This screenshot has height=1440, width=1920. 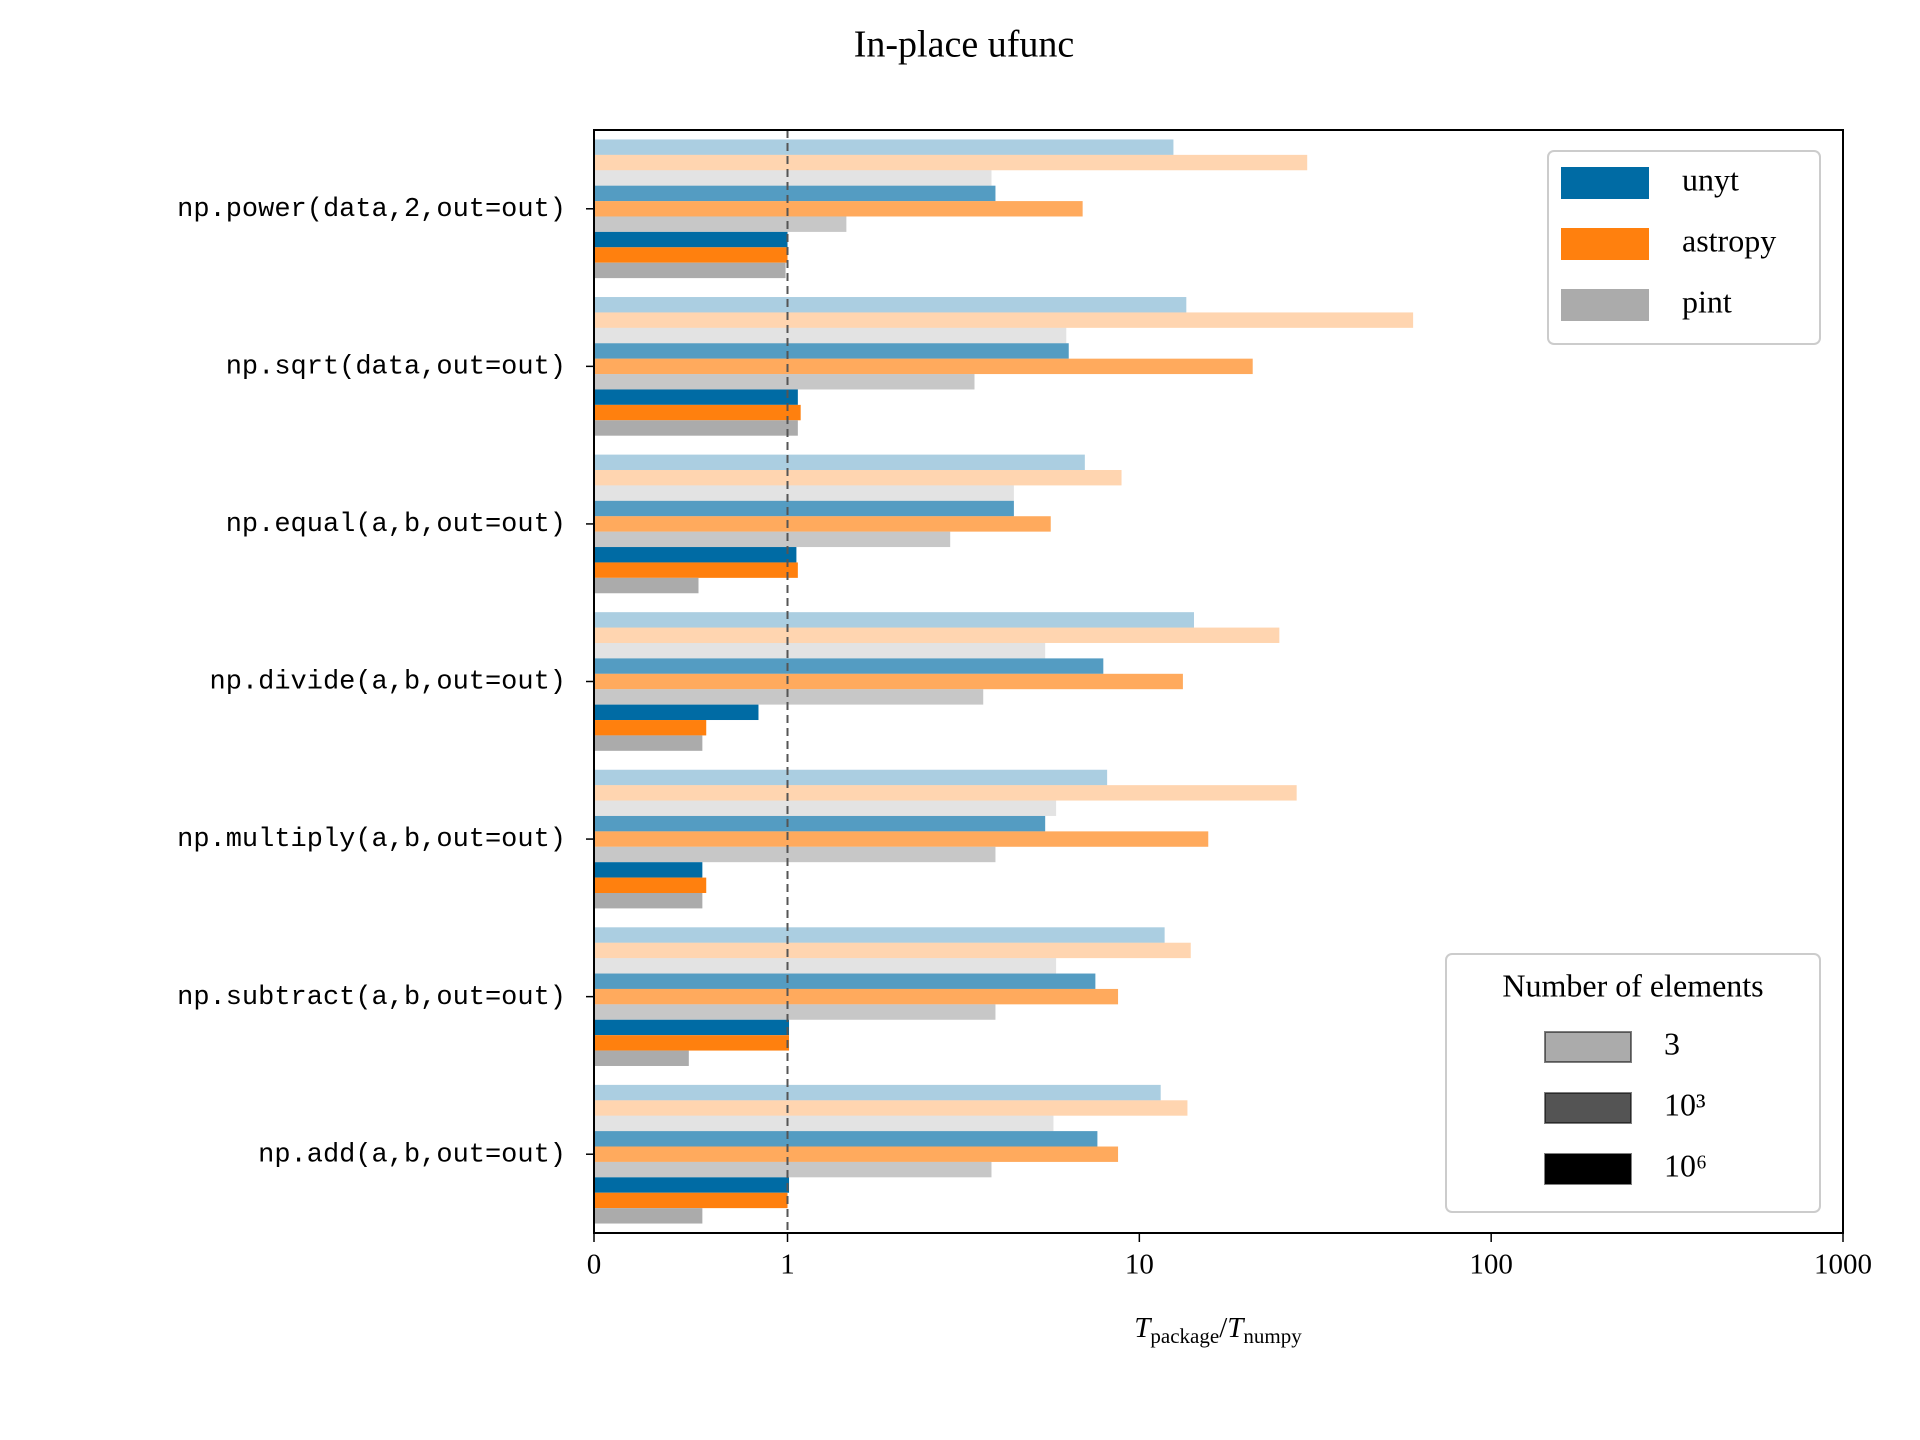 What do you see at coordinates (371, 998) in the screenshot?
I see `y-tick-label: np.subtract(a,b,out=out)` at bounding box center [371, 998].